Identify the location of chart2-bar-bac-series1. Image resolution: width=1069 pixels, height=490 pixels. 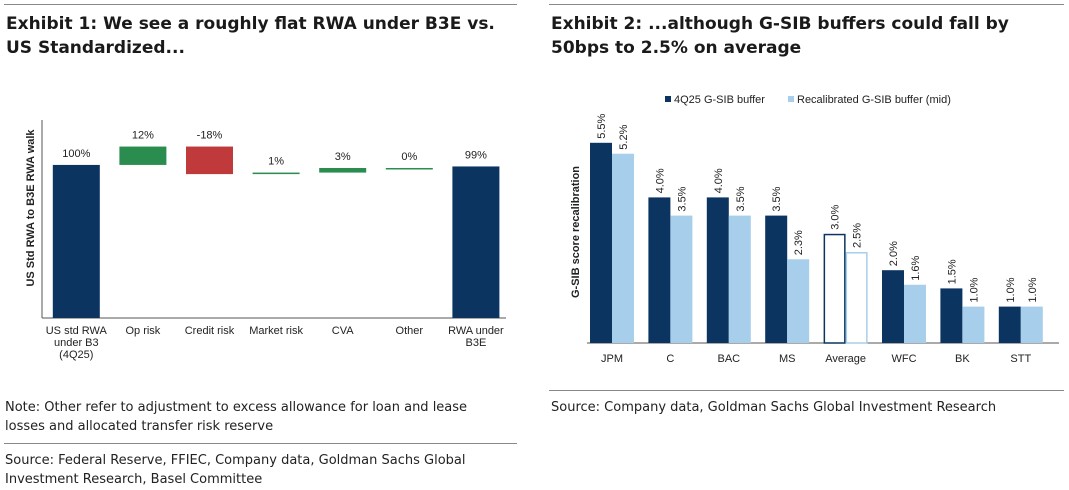
(717, 270).